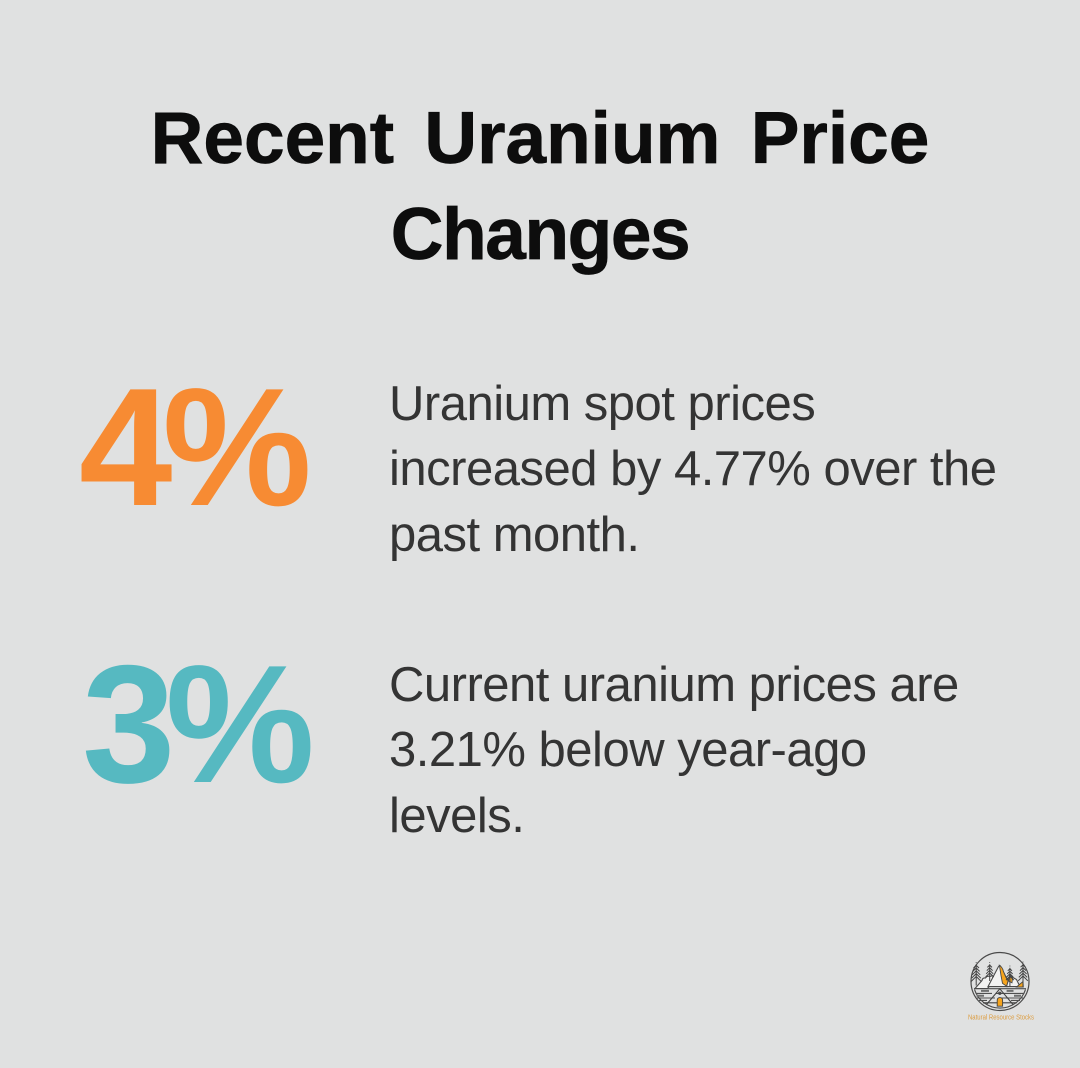 This screenshot has width=1080, height=1068. What do you see at coordinates (1001, 1018) in the screenshot?
I see `svg-text: Natural Resource Stocks` at bounding box center [1001, 1018].